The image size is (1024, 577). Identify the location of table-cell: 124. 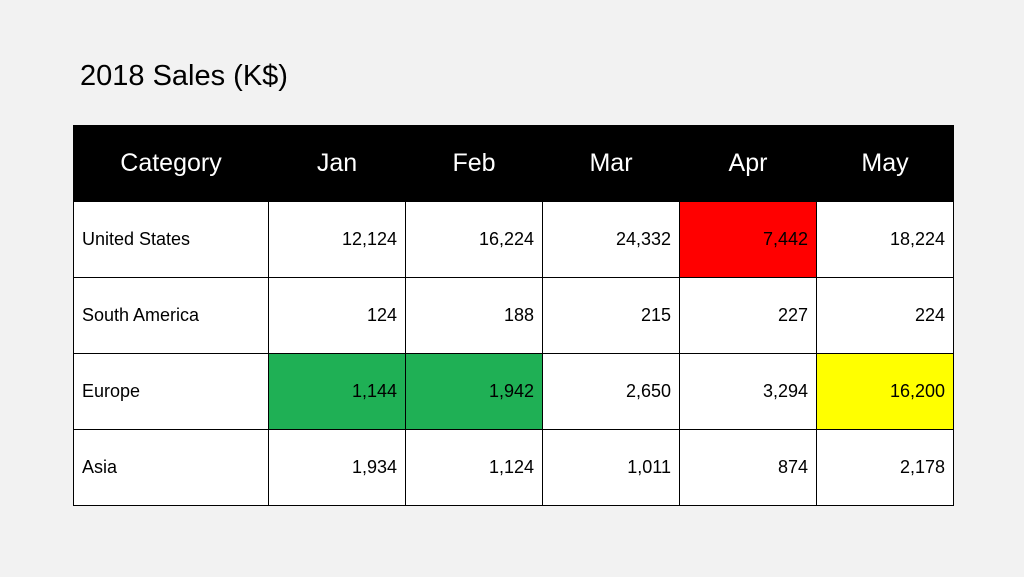
(337, 315).